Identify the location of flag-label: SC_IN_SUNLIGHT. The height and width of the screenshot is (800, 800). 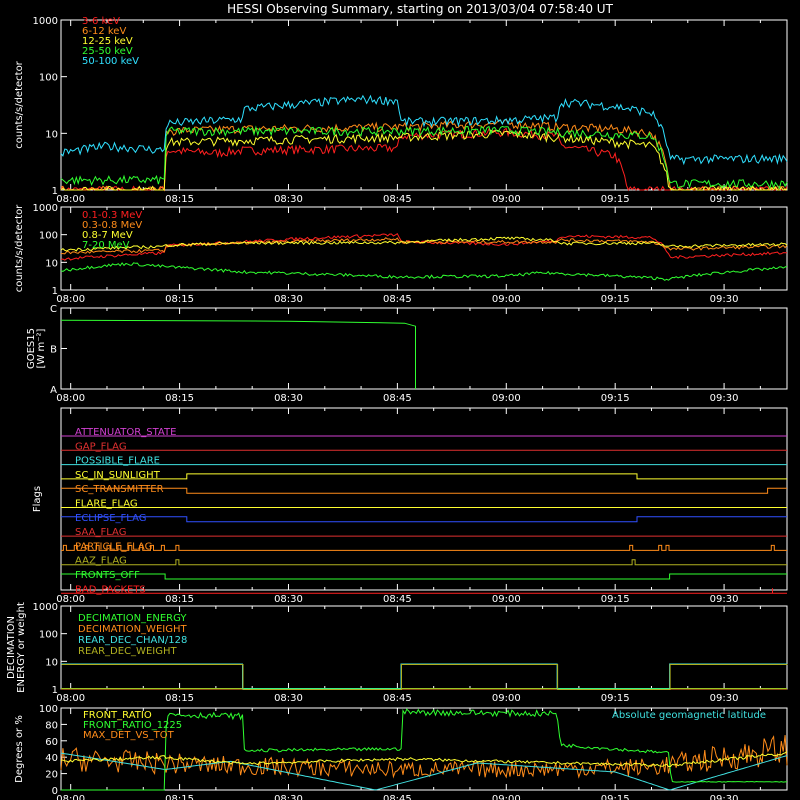
(118, 475).